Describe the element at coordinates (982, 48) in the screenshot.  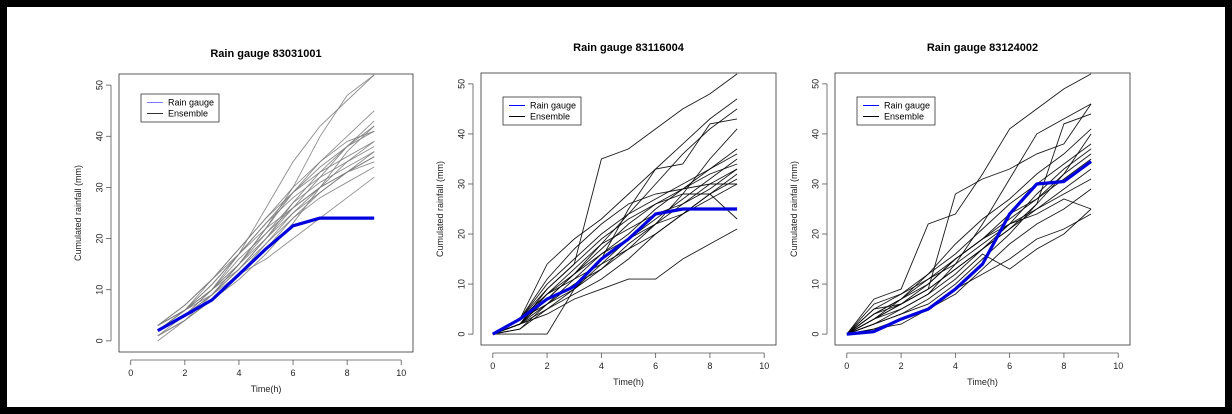
I see `chart-title: Rain gauge 83124002` at that location.